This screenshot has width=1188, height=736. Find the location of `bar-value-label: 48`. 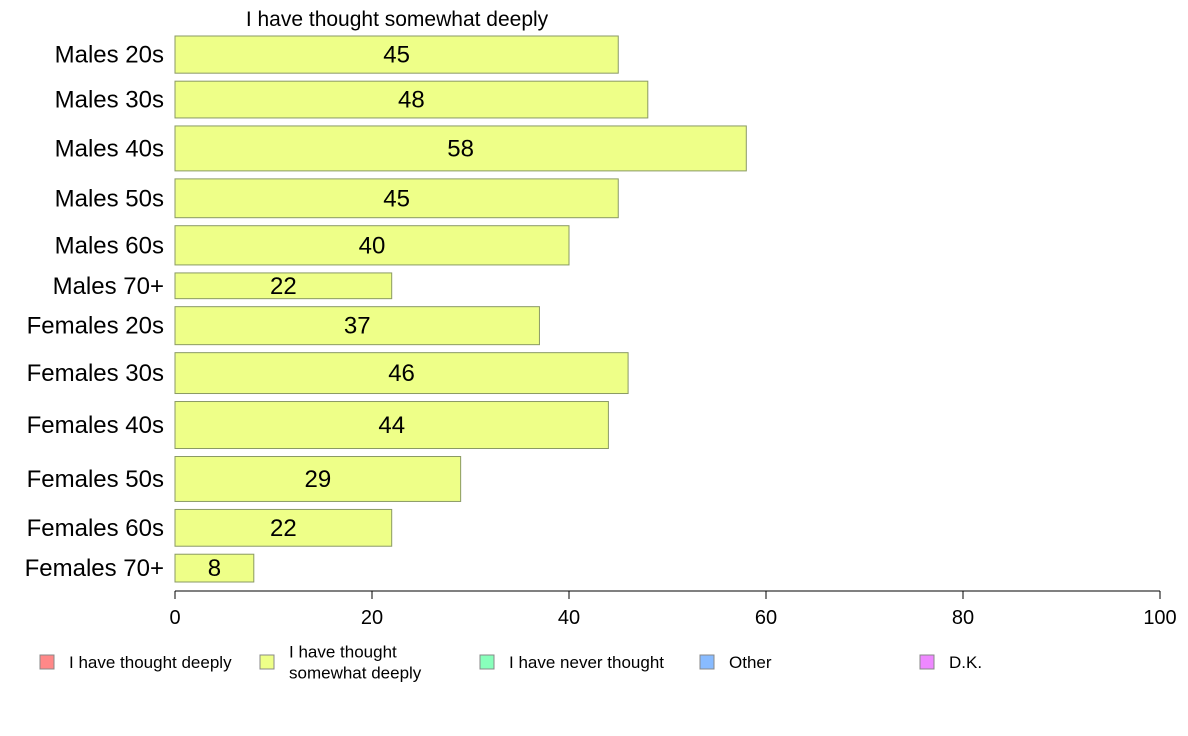

bar-value-label: 48 is located at coordinates (411, 100).